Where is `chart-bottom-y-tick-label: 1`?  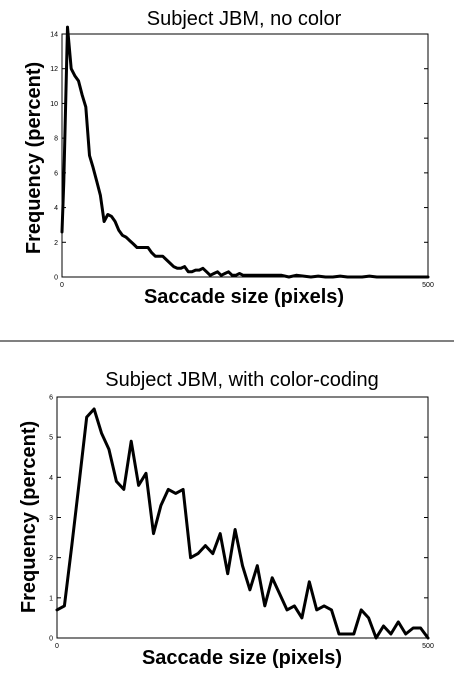
chart-bottom-y-tick-label: 1 is located at coordinates (51, 598).